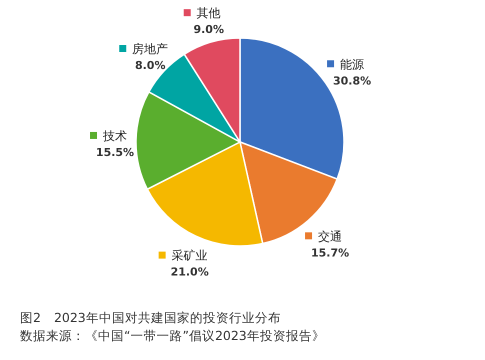 Image resolution: width=485 pixels, height=360 pixels. I want to click on source-note: 数据来源：《中国“一带一路”倡议2023年投资报告》, so click(172, 335).